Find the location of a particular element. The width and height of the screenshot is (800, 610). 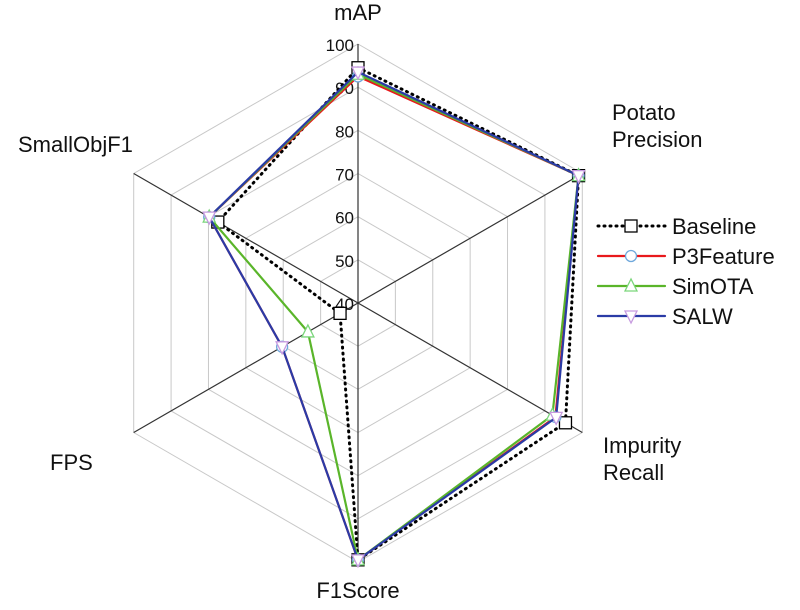

tick-label: 100 is located at coordinates (340, 45).